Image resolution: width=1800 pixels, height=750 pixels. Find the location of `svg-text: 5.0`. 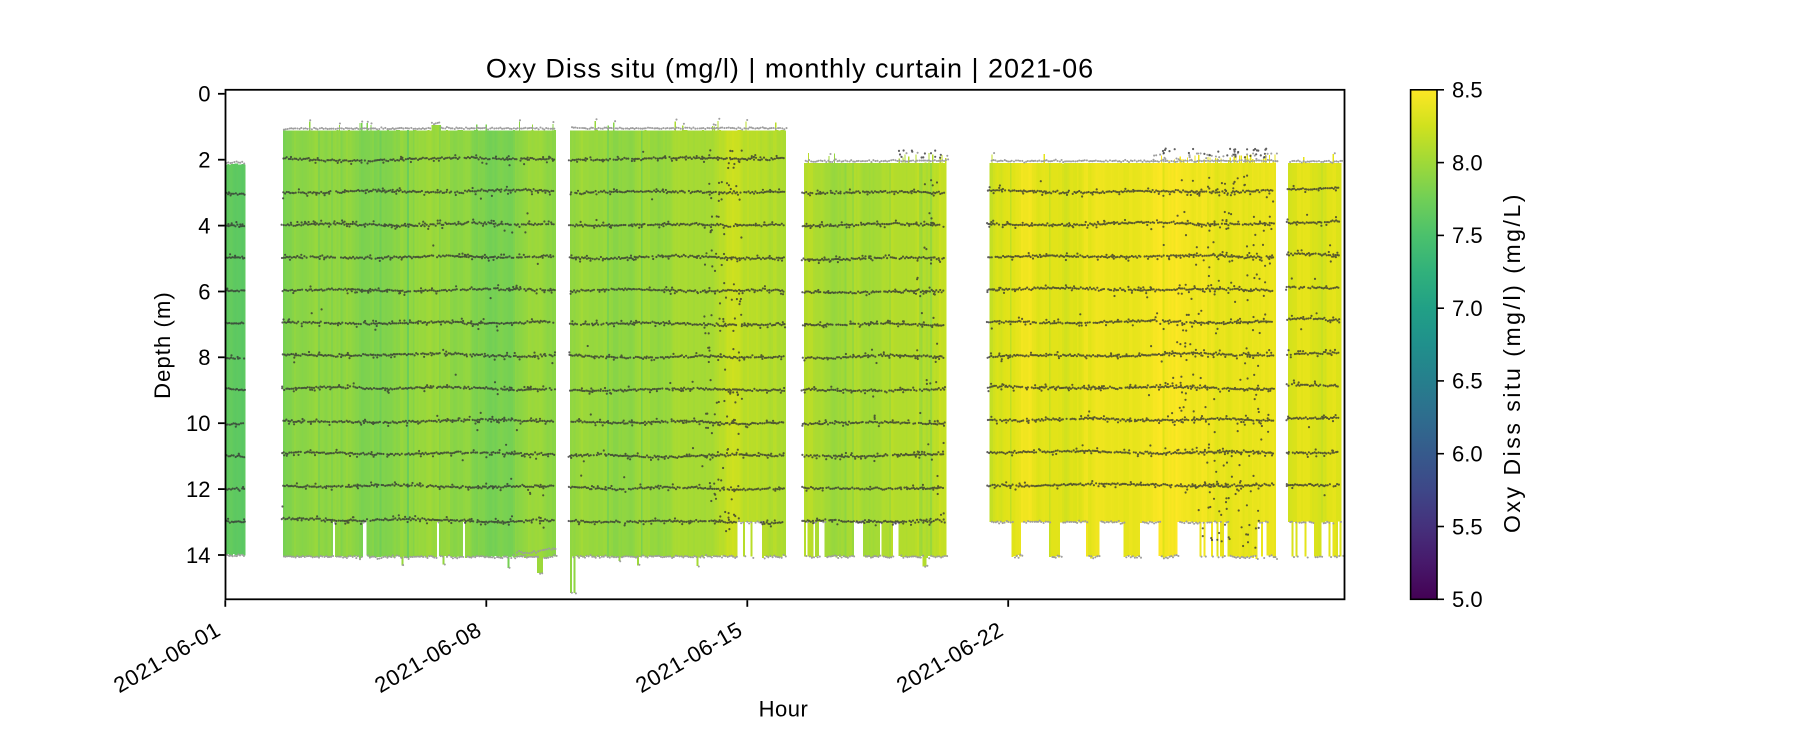

svg-text: 5.0 is located at coordinates (1467, 599).